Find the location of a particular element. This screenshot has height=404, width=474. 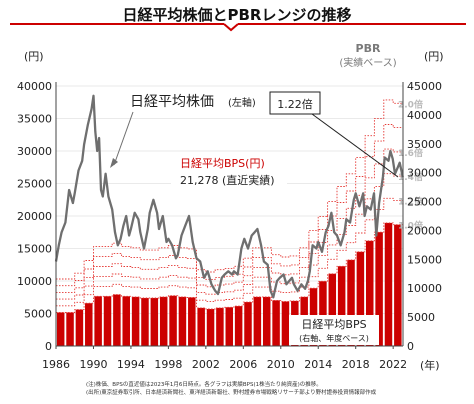

title-underline is located at coordinates (238, 27).